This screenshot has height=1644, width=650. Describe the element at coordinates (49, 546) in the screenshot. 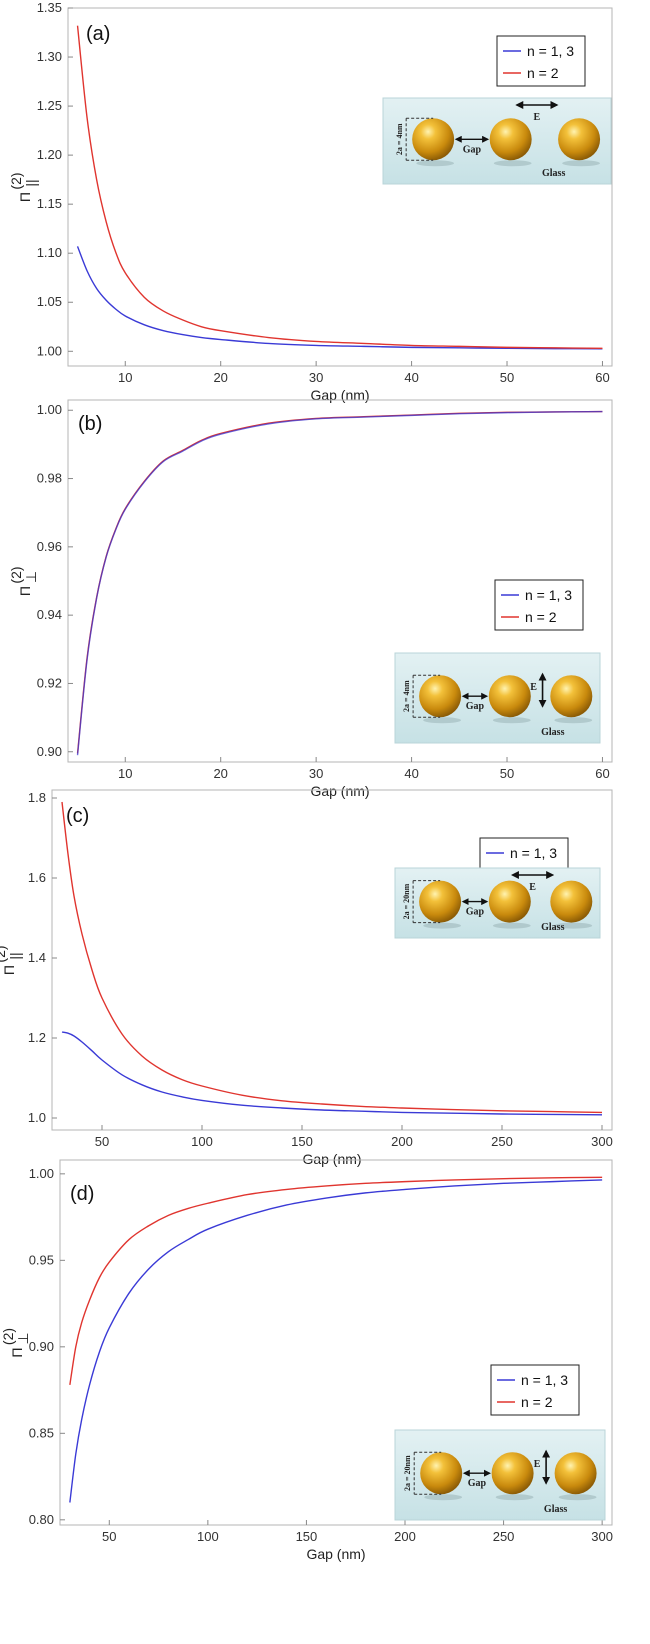

I see `y-tick-label: 0.96` at that location.